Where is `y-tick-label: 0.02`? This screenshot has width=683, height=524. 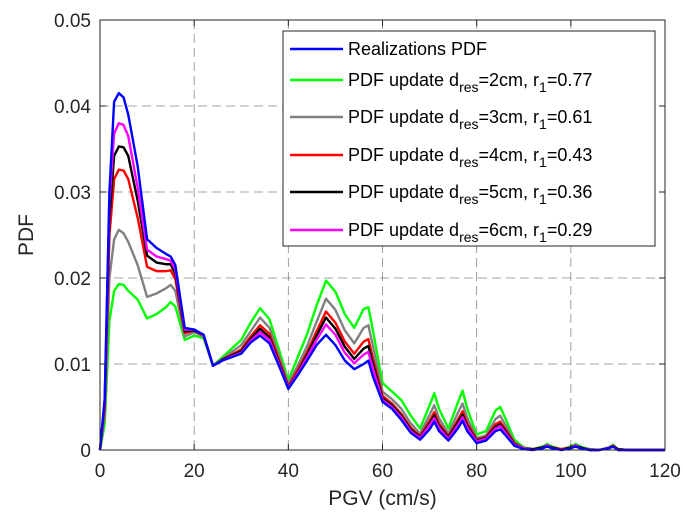
y-tick-label: 0.02 is located at coordinates (72, 279).